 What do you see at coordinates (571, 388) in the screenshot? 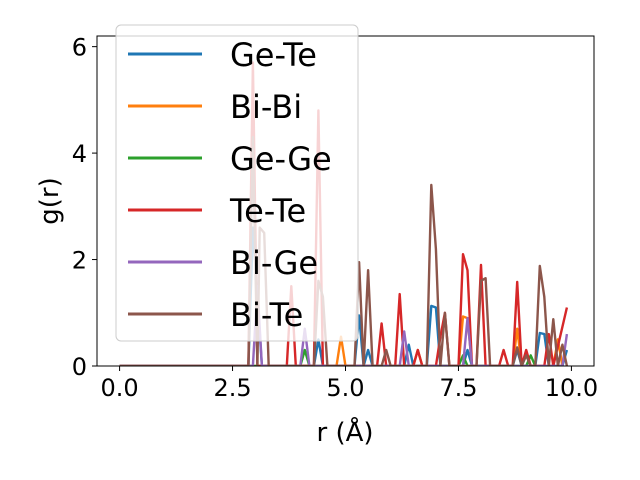
I see `x-tick-label: 10.0` at bounding box center [571, 388].